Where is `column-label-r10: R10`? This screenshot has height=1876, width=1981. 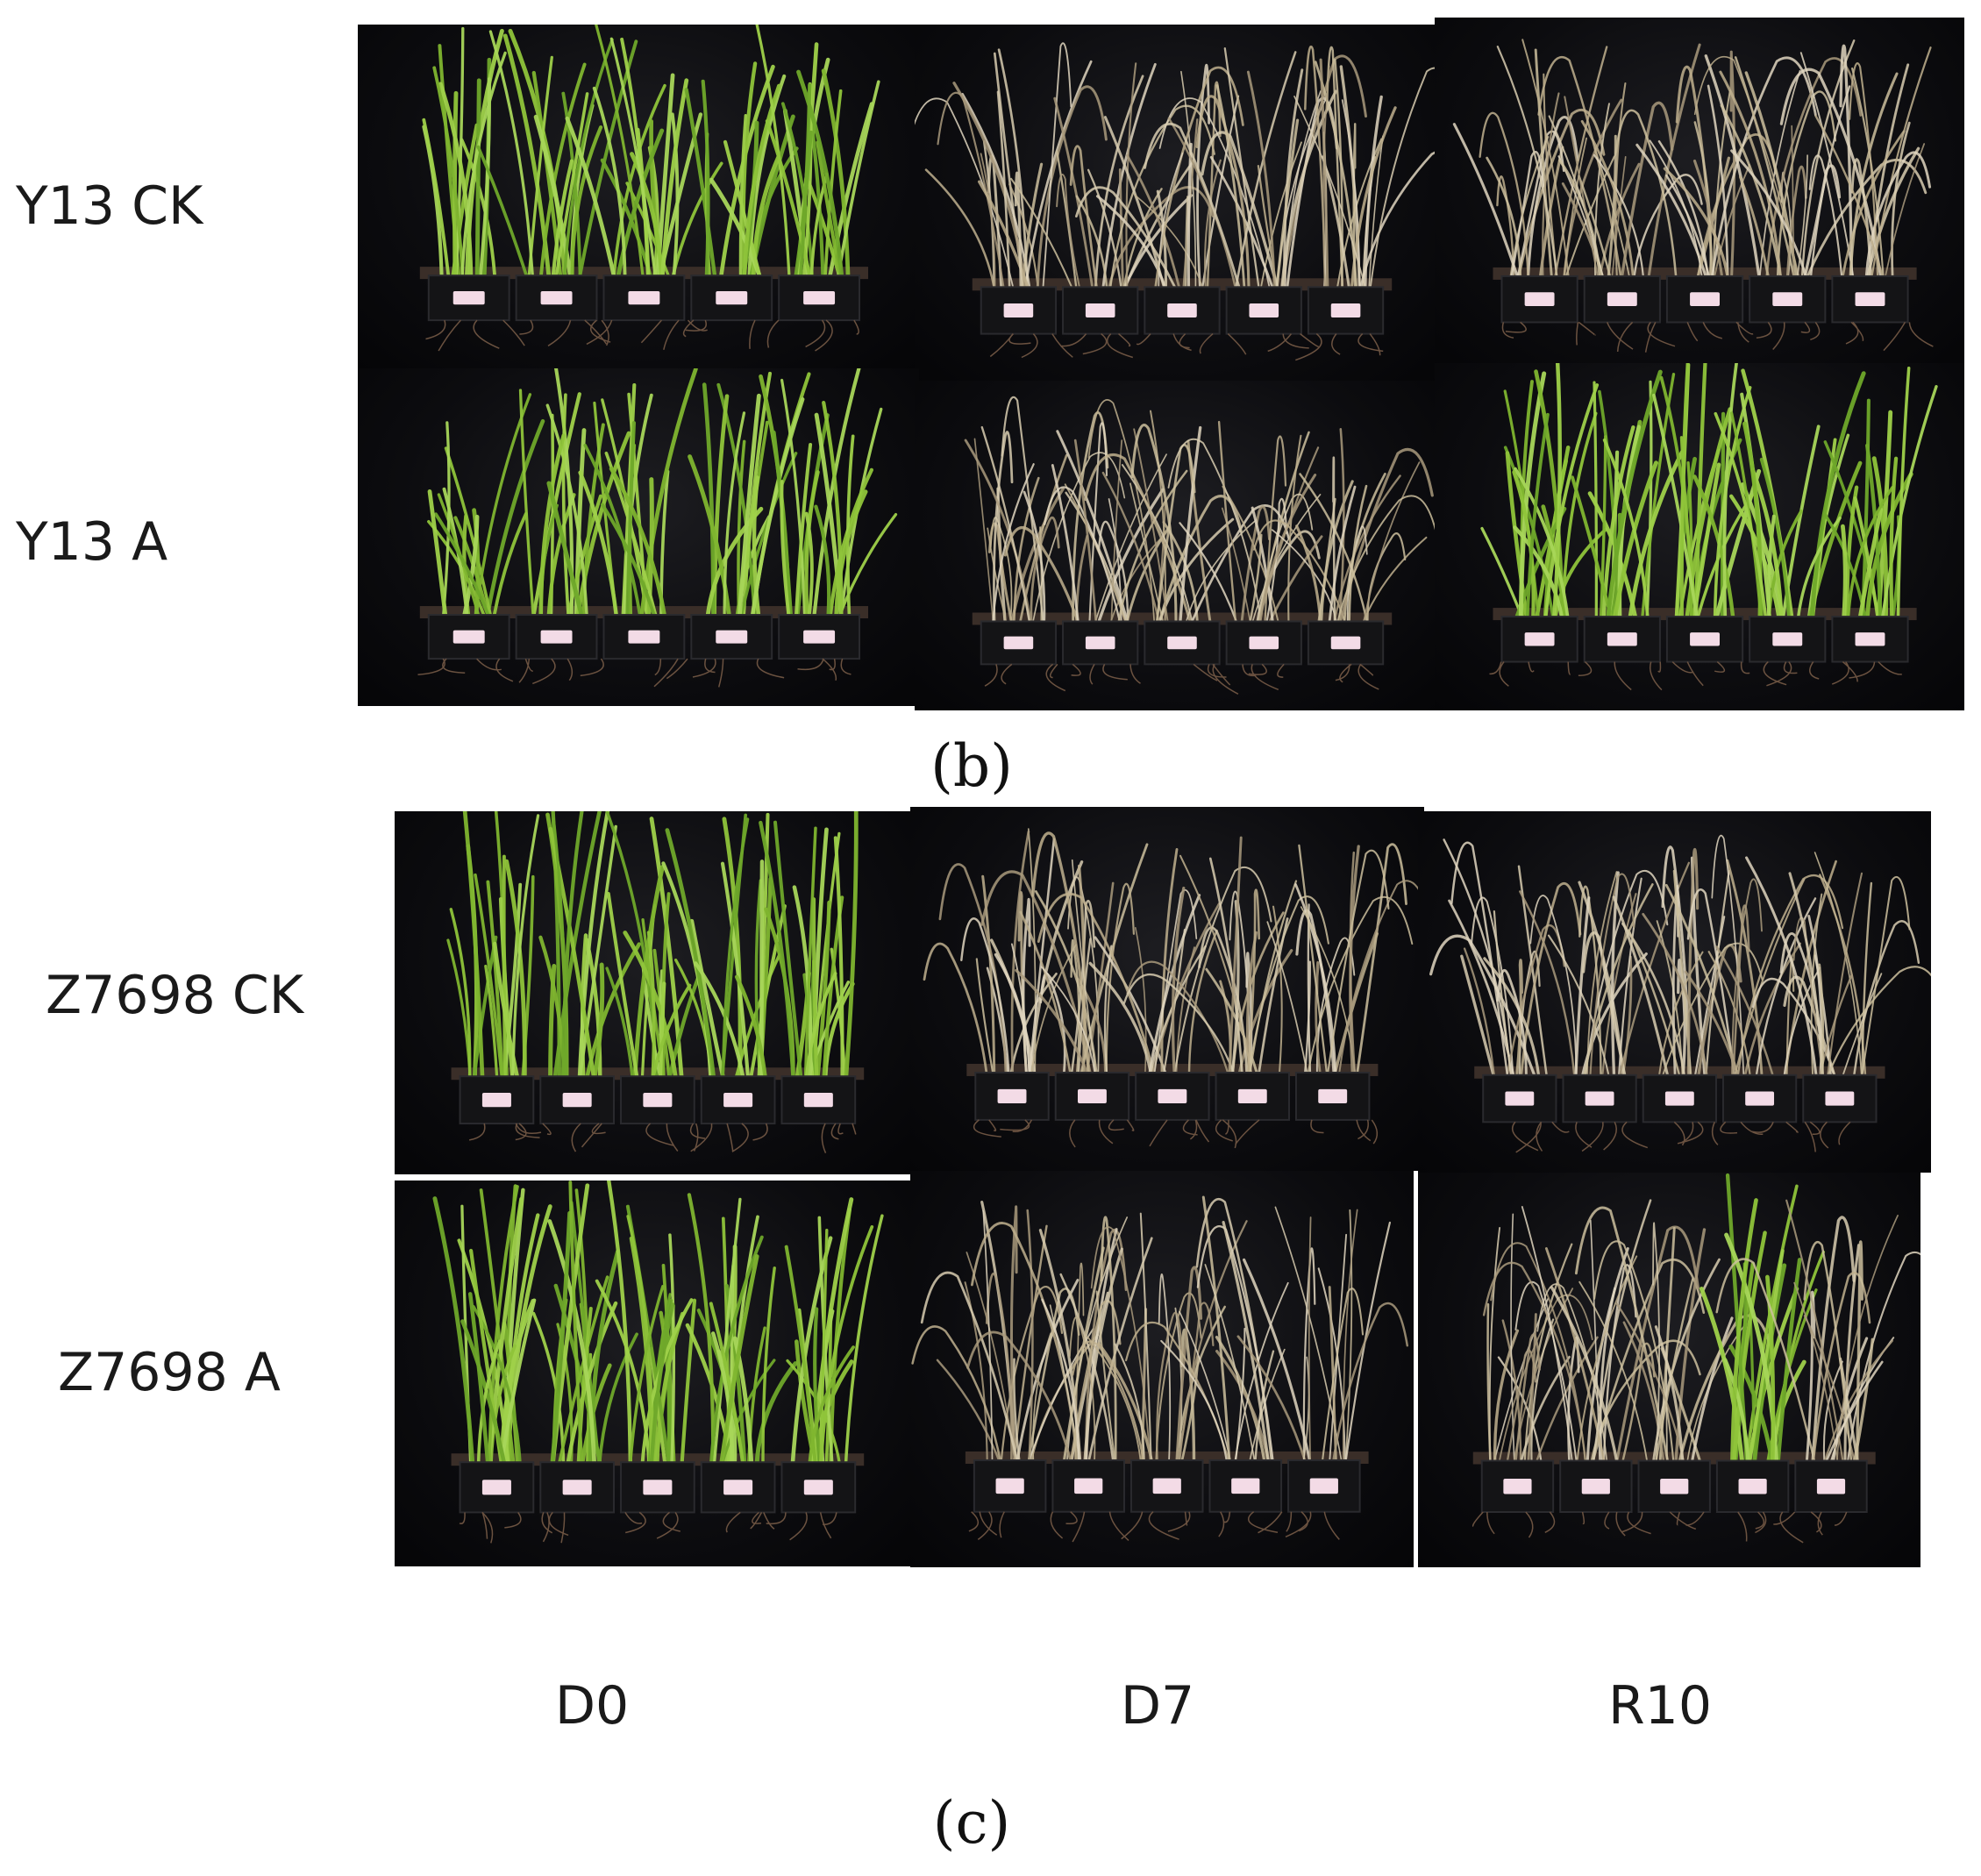 column-label-r10: R10 is located at coordinates (1660, 1706).